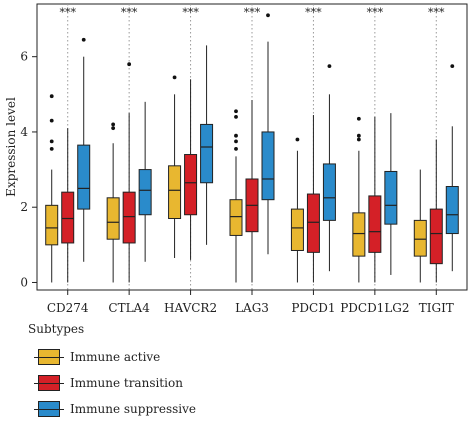 The width and height of the screenshot is (474, 422). What do you see at coordinates (49, 409) in the screenshot?
I see `legend-swatch-immune-suppressive` at bounding box center [49, 409].